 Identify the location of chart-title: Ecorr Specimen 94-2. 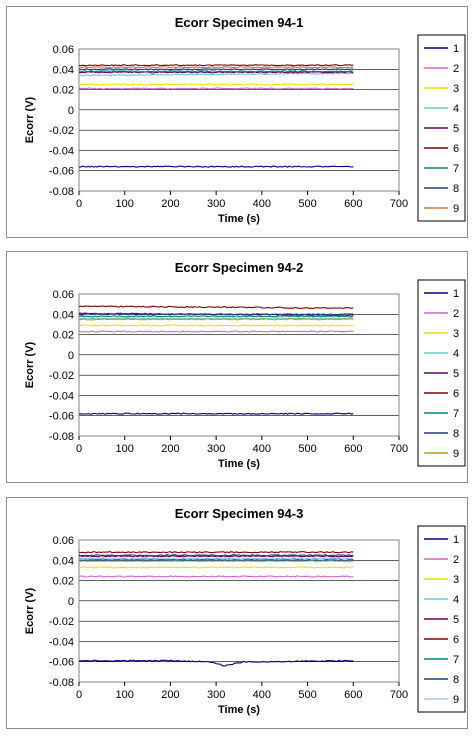
(239, 267).